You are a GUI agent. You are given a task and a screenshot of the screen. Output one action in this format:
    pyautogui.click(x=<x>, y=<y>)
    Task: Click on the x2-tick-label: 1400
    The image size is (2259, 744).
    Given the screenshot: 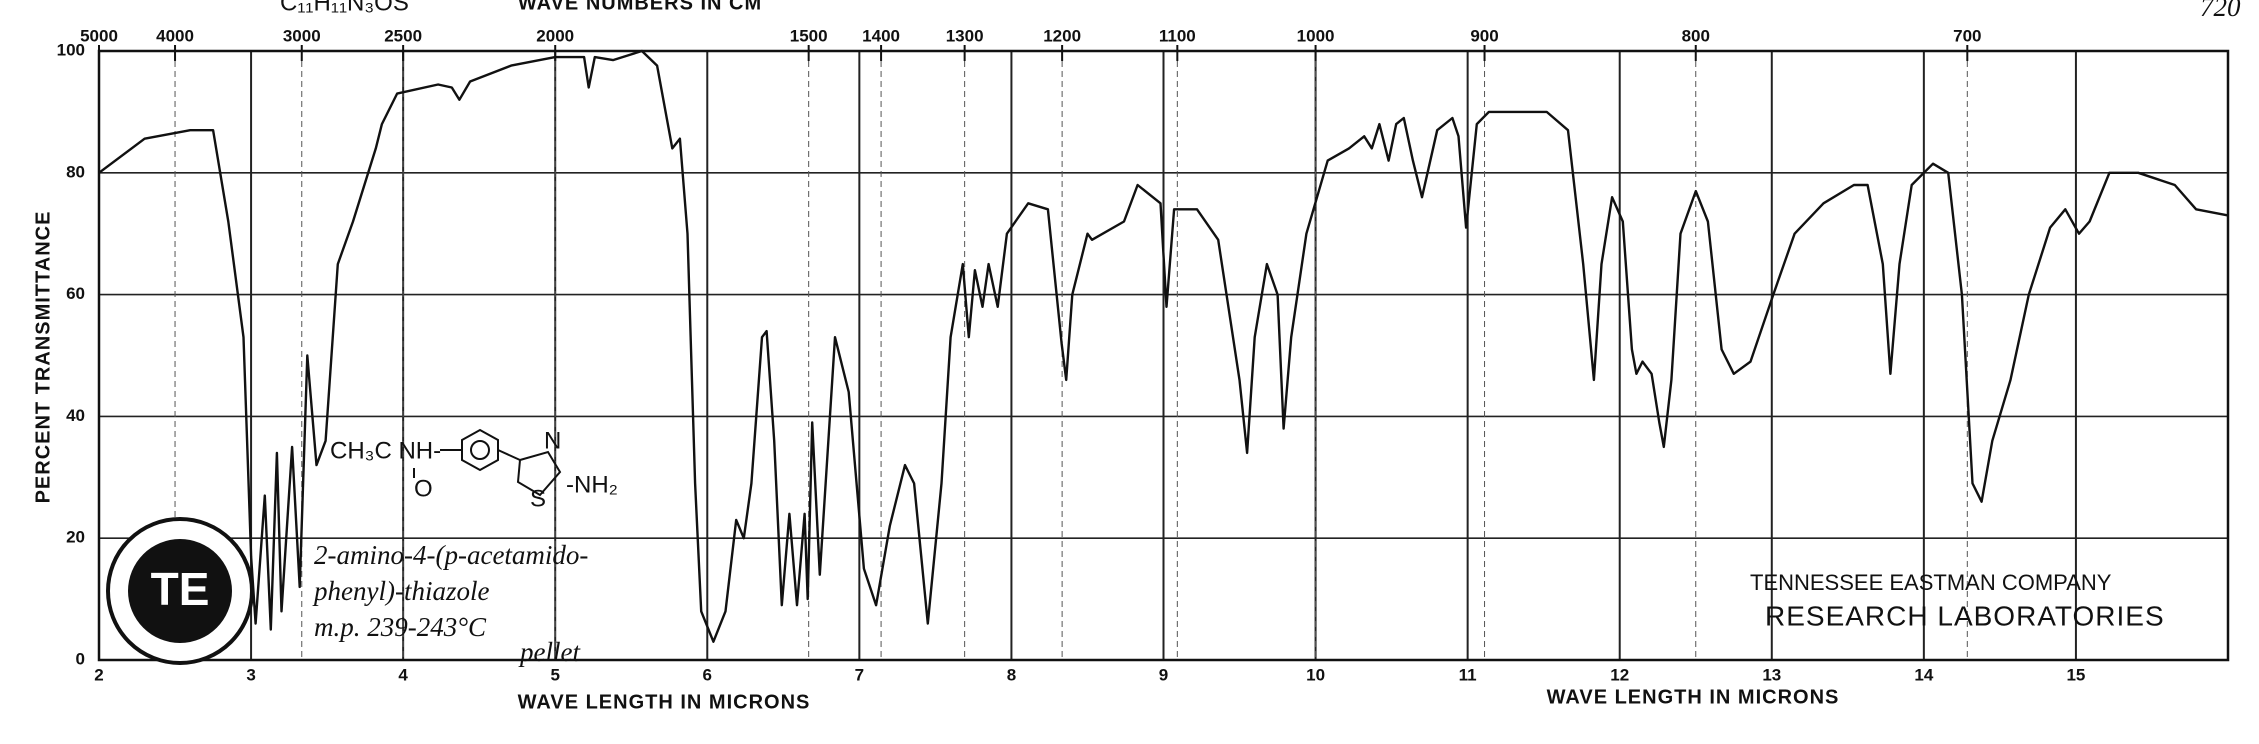 What is the action you would take?
    pyautogui.click(x=881, y=35)
    